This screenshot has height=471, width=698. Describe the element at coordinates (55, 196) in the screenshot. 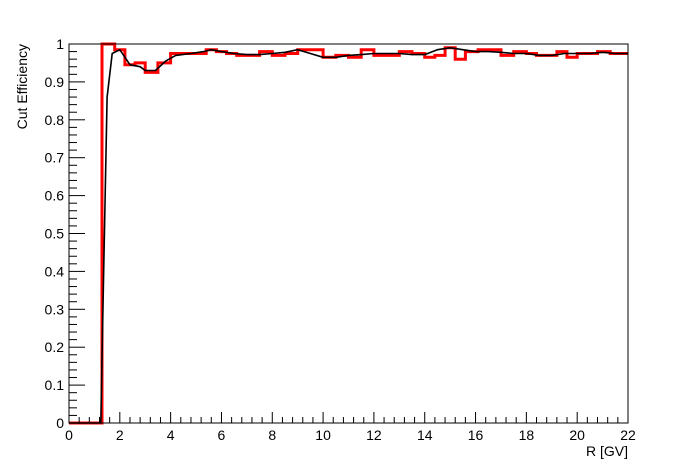

I see `y-tick-label: 0.6` at that location.